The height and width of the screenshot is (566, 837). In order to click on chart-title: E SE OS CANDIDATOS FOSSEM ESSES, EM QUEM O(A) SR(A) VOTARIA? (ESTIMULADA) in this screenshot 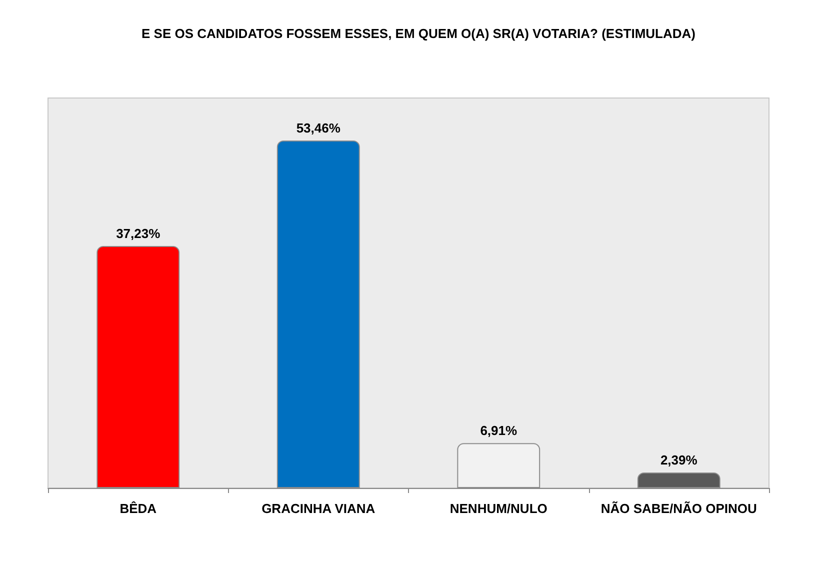, I will do `click(419, 33)`.